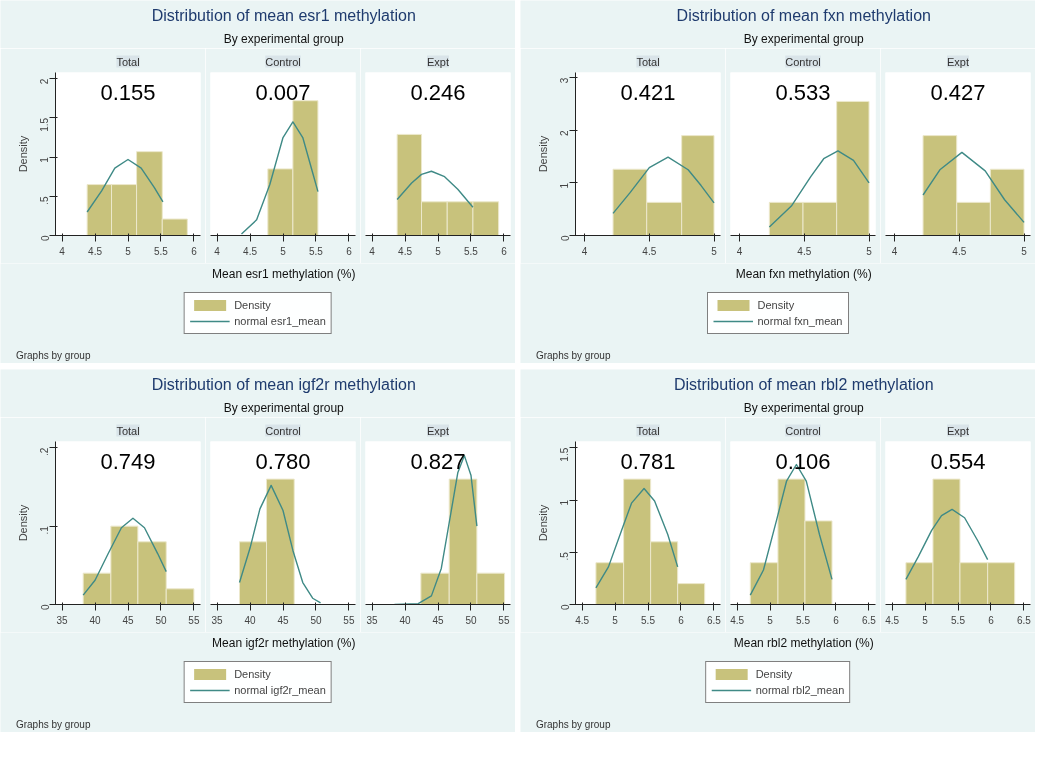 This screenshot has height=767, width=1037. I want to click on y-tick-label: 3, so click(565, 80).